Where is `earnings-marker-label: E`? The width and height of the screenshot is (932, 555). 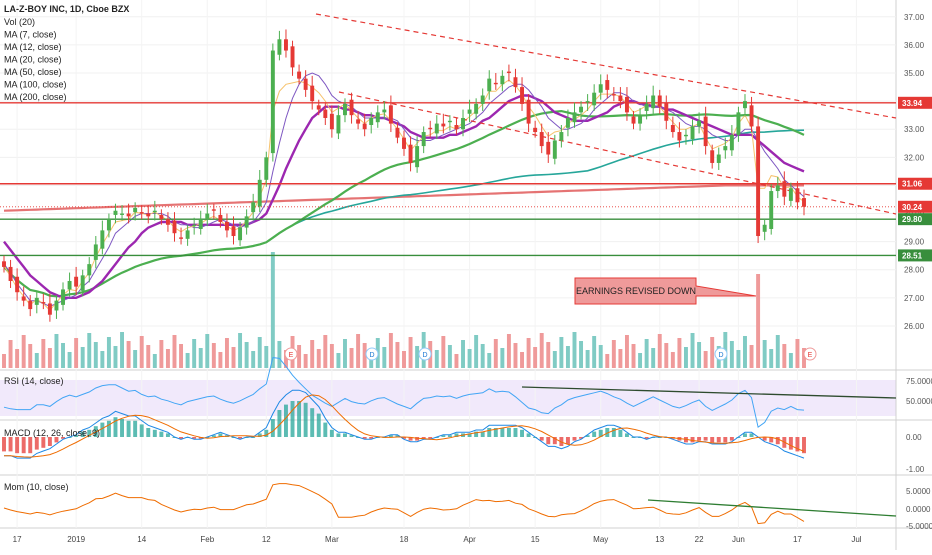 earnings-marker-label: E is located at coordinates (291, 355).